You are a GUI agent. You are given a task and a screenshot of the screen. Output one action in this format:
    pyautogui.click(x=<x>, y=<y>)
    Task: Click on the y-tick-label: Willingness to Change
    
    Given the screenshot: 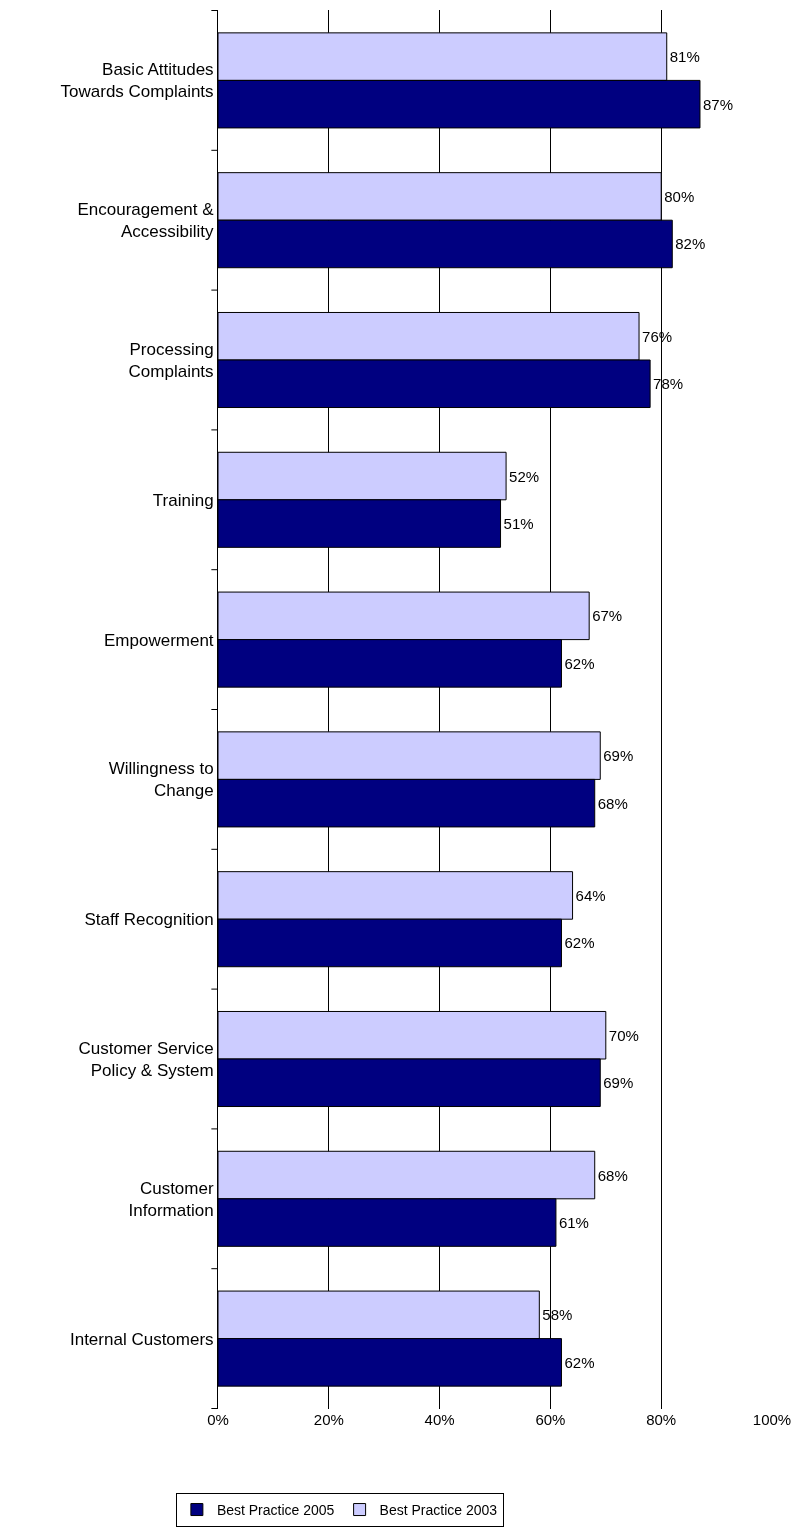 What is the action you would take?
    pyautogui.click(x=161, y=780)
    